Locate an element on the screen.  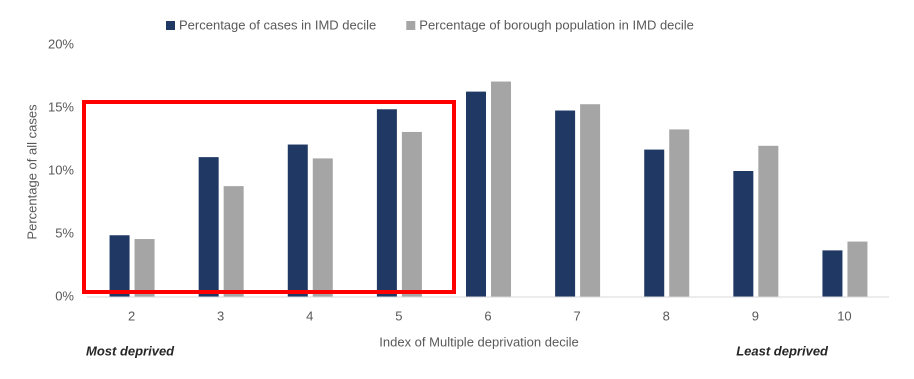
annotation: Least deprived is located at coordinates (782, 350).